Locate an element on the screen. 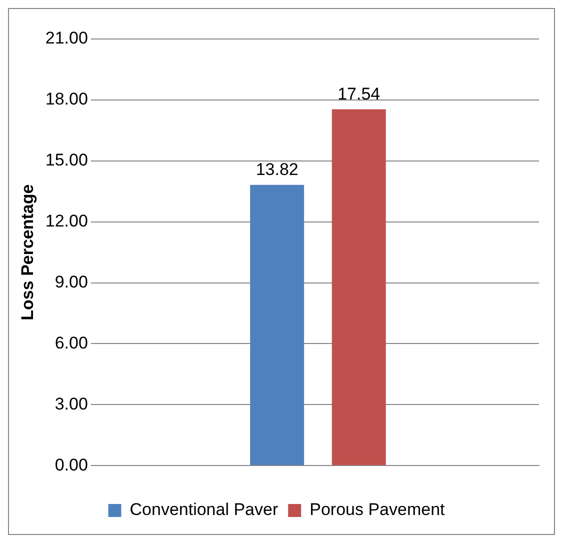  y-tick-label: 0.00 is located at coordinates (71, 464).